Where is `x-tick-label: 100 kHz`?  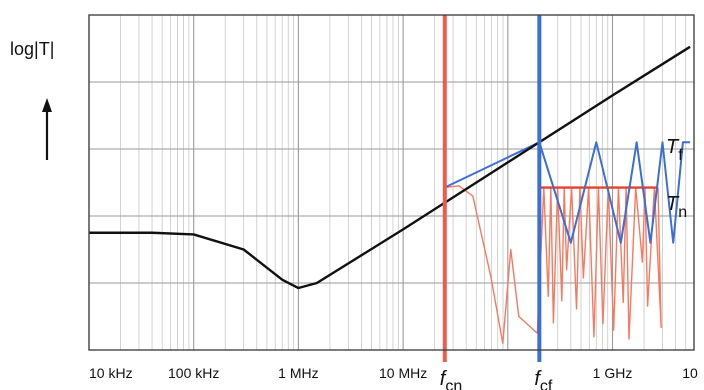
x-tick-label: 100 kHz is located at coordinates (193, 373).